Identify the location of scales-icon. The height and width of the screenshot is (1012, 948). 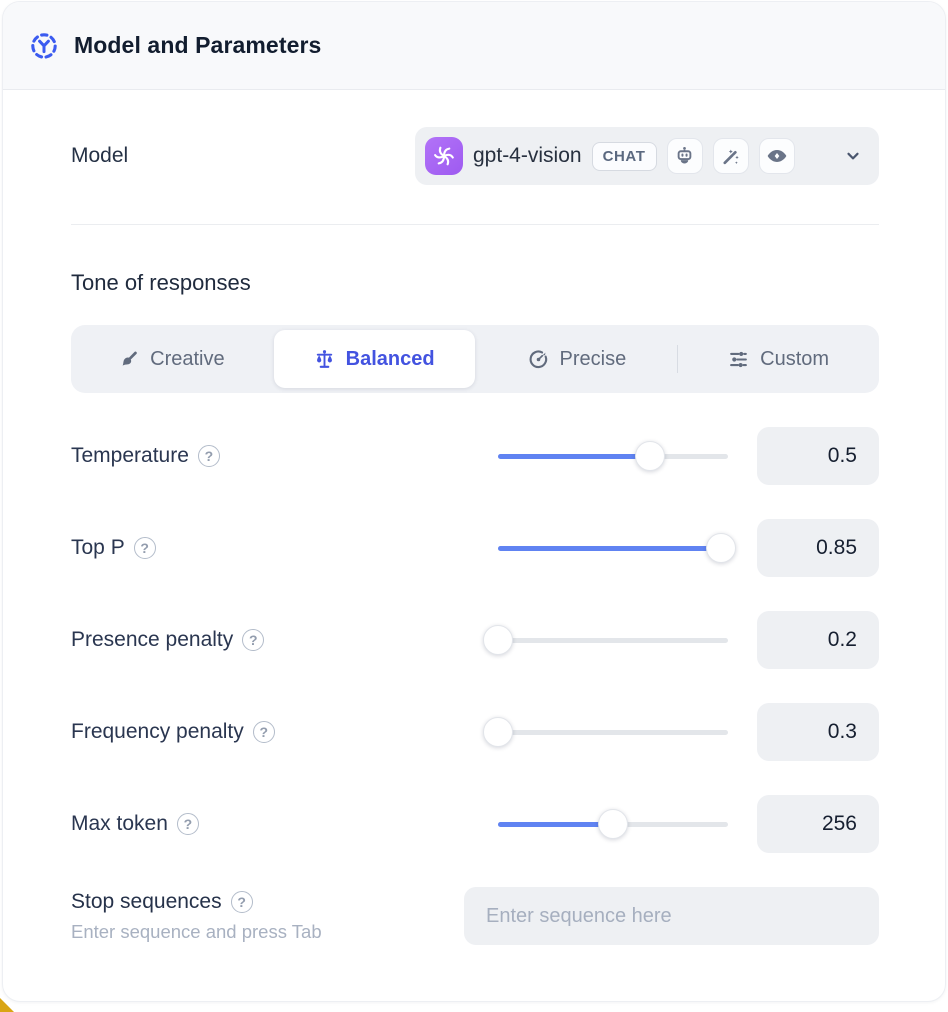
(324, 359).